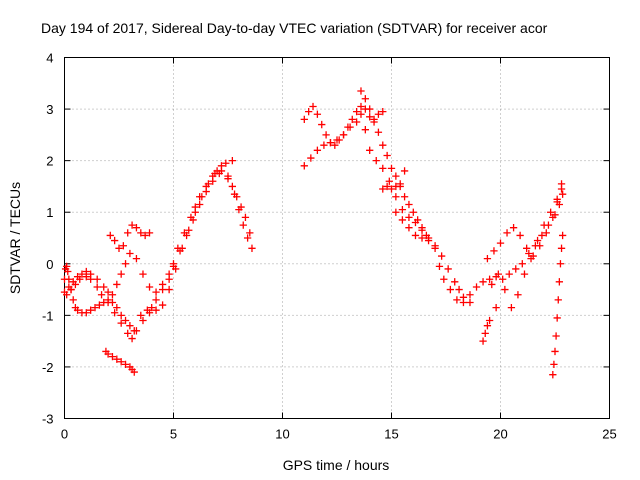  What do you see at coordinates (173, 434) in the screenshot?
I see `x-tick-label: 5` at bounding box center [173, 434].